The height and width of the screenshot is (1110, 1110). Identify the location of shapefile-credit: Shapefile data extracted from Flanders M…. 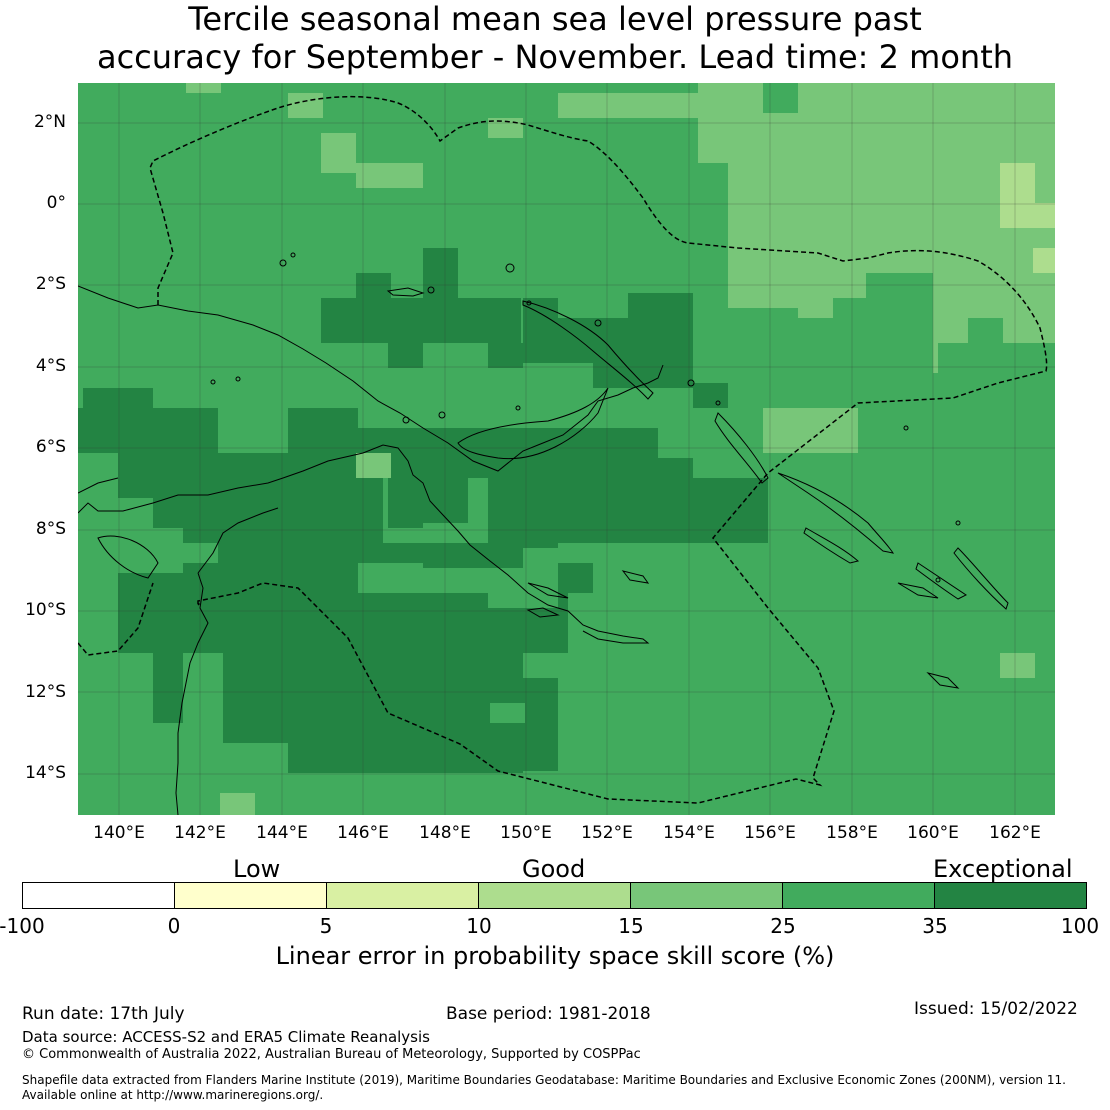
(544, 1080).